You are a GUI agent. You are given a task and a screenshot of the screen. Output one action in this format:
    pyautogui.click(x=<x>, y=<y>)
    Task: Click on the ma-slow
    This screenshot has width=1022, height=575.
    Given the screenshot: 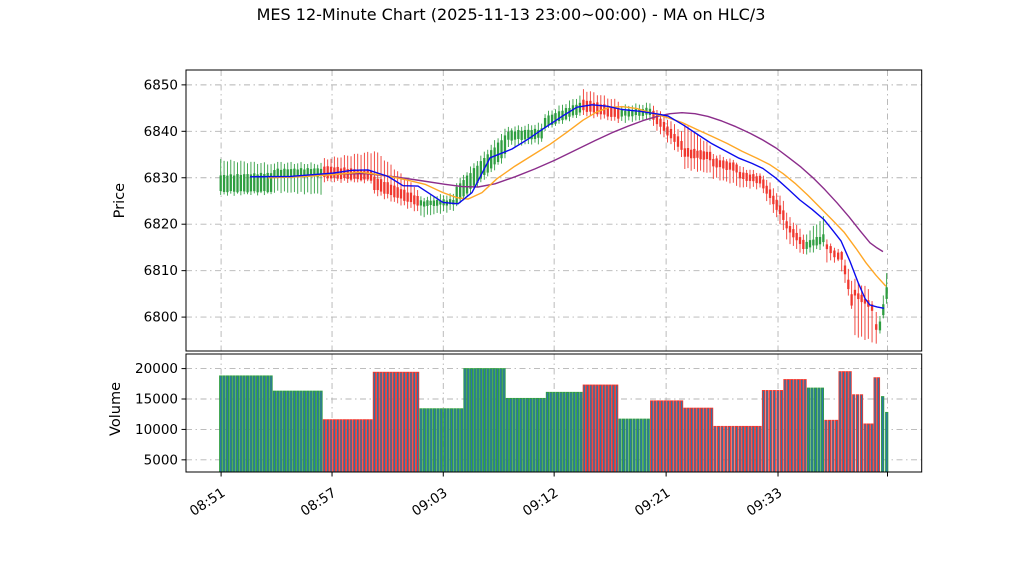 What is the action you would take?
    pyautogui.click(x=591, y=182)
    